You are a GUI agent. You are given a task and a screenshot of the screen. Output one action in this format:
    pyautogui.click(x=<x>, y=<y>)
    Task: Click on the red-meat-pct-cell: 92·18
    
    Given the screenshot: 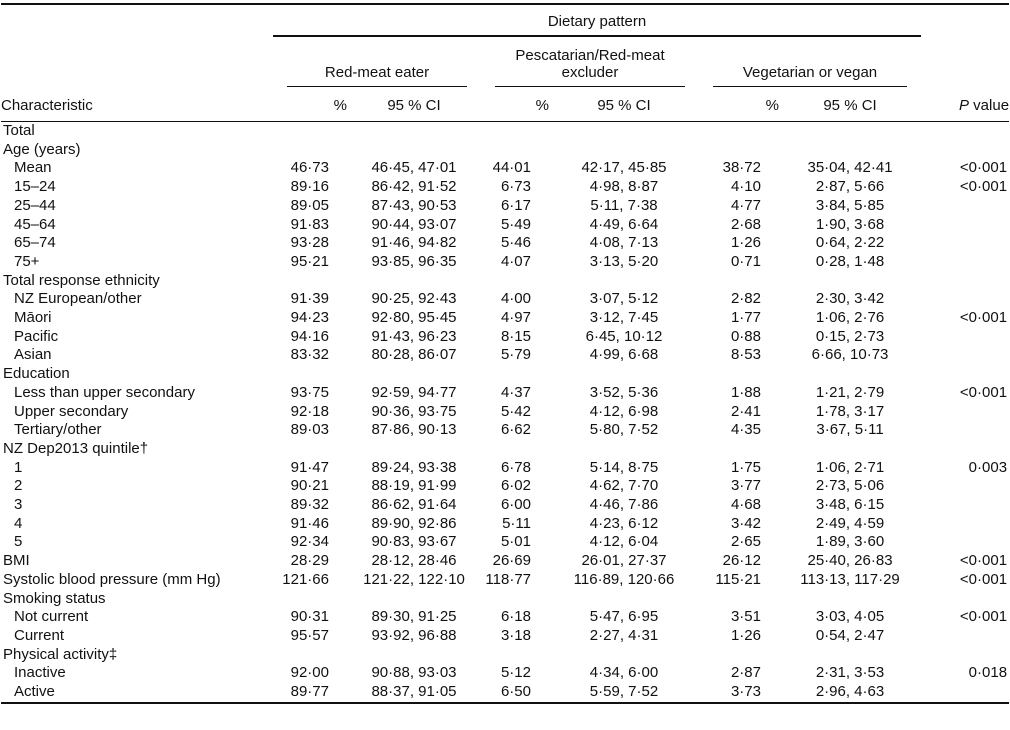 What is the action you would take?
    pyautogui.click(x=309, y=411)
    